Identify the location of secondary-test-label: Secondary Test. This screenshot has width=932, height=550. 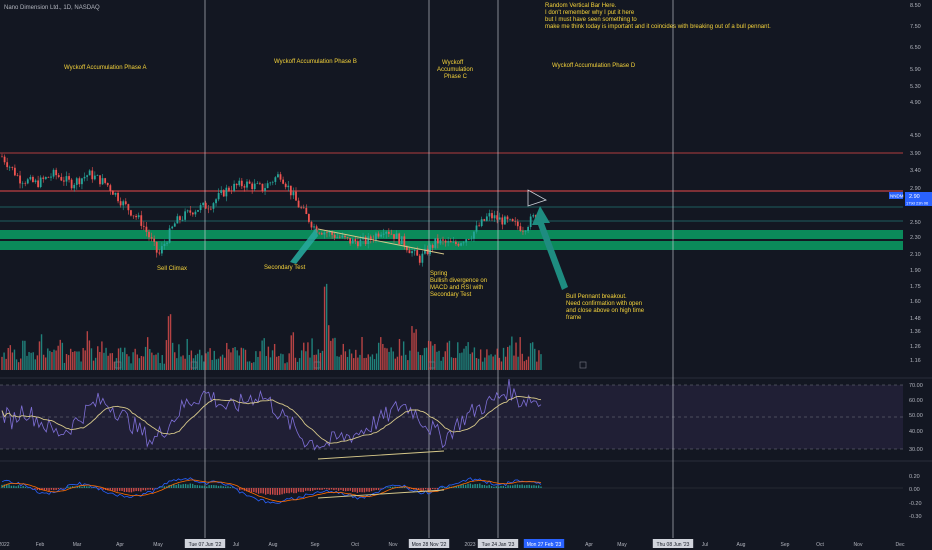
(285, 268).